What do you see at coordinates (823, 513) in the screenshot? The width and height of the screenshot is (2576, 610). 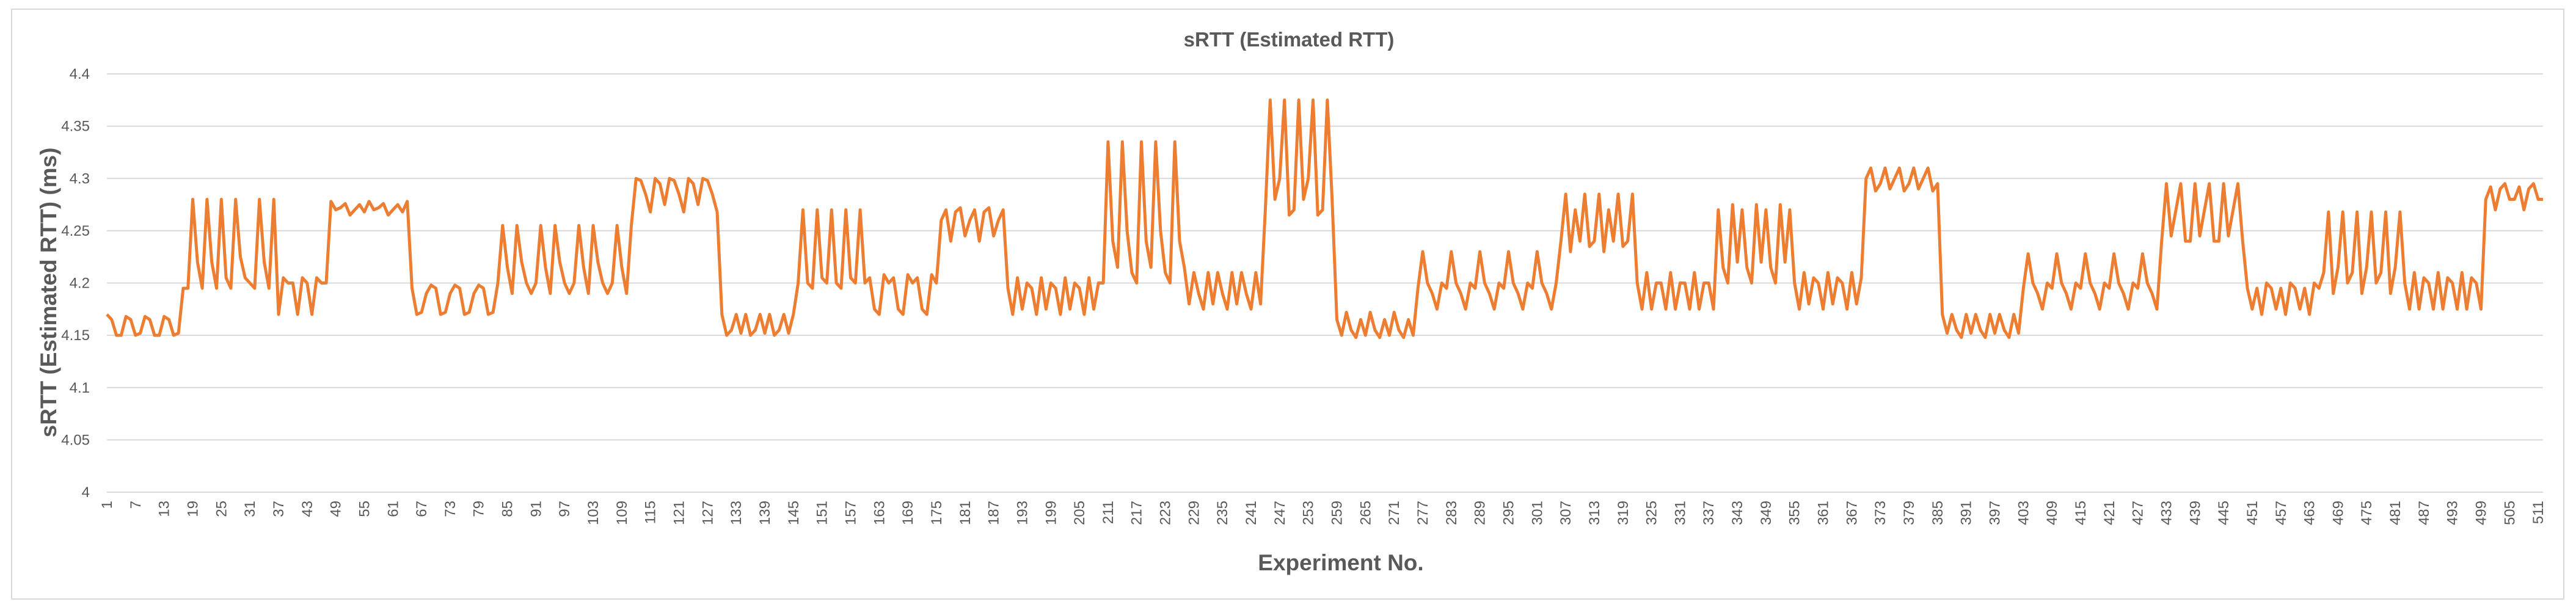 I see `x-tick-label: 151` at bounding box center [823, 513].